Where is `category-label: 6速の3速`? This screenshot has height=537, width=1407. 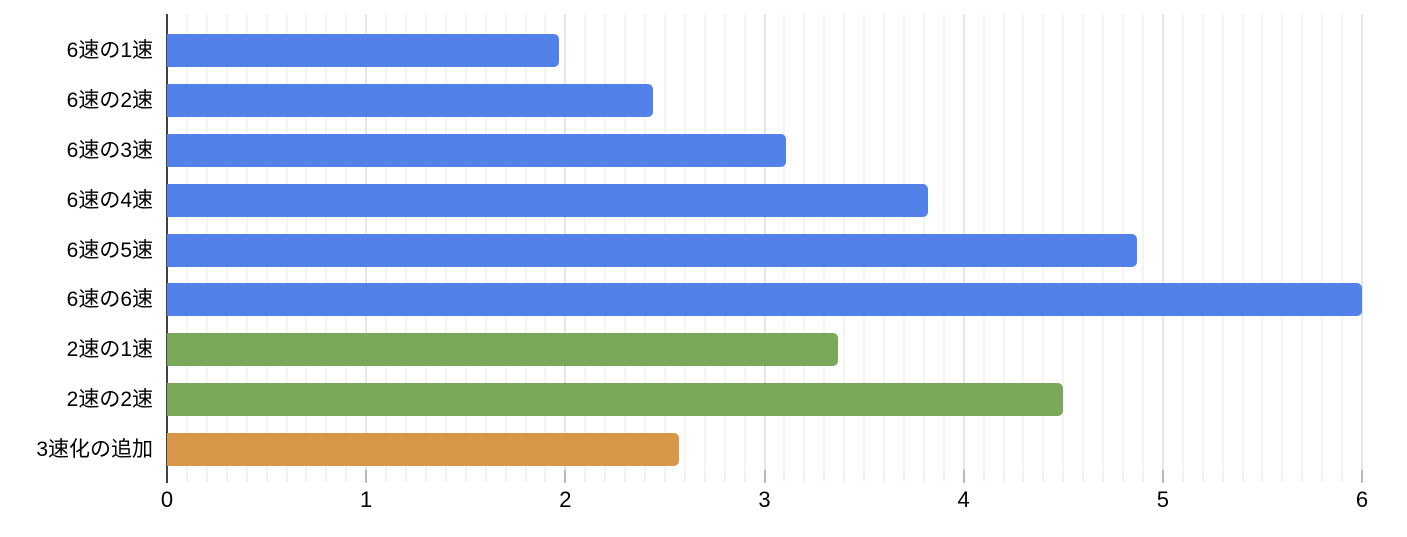 category-label: 6速の3速 is located at coordinates (109, 150).